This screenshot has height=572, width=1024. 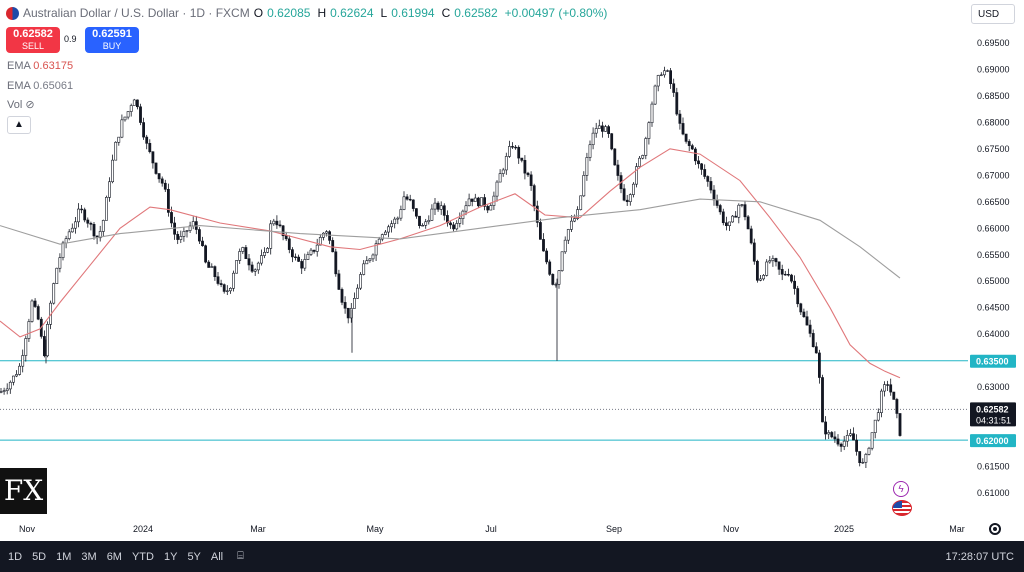 I want to click on settings-gear-icon, so click(x=995, y=529).